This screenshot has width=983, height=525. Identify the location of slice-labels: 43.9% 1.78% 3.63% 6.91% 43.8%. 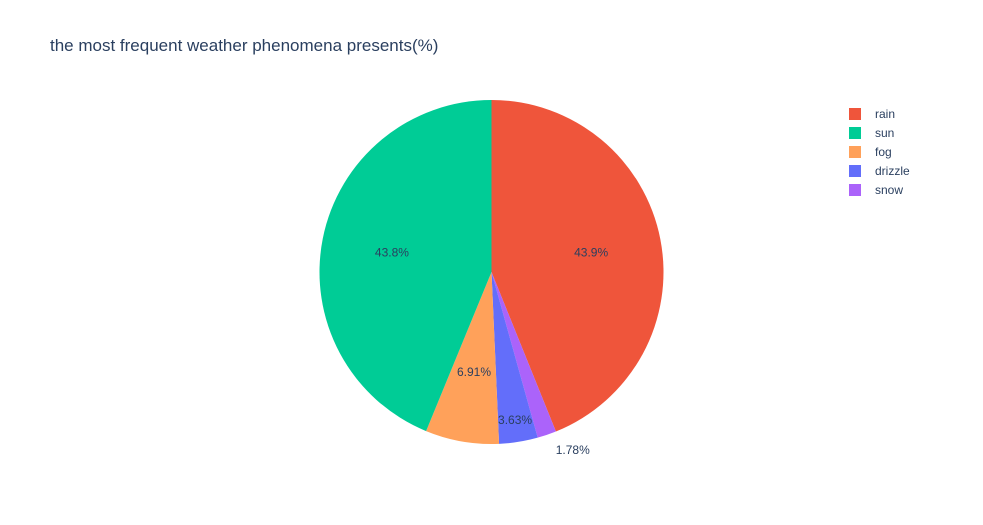
(492, 351).